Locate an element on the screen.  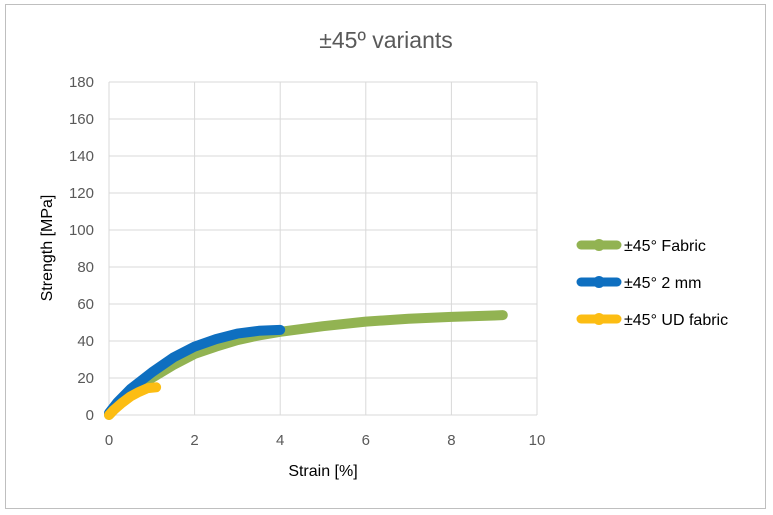
y-axis-label: Strength [MPa] is located at coordinates (47, 248).